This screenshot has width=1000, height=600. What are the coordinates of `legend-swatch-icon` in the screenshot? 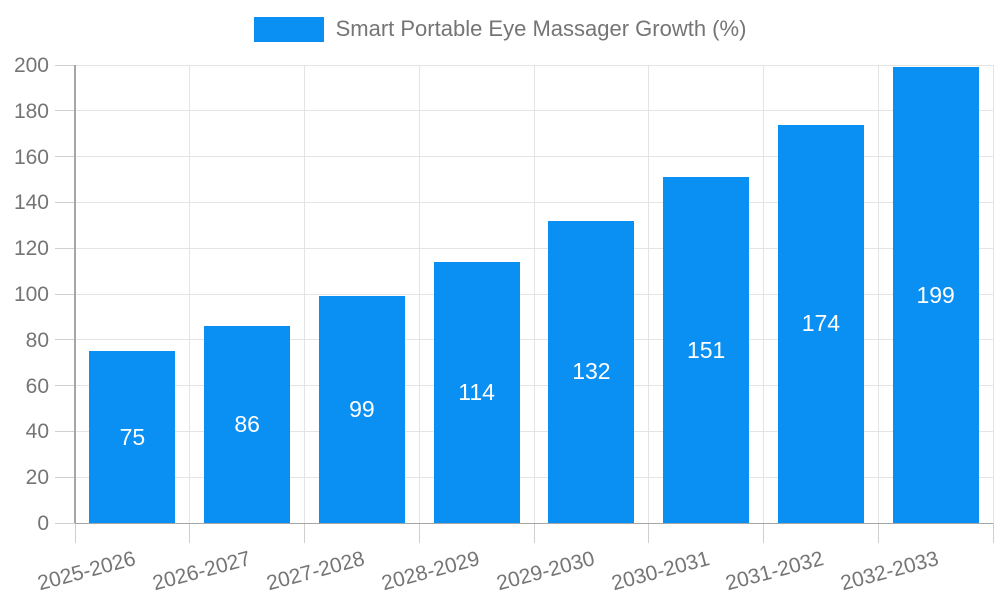 It's located at (288, 29).